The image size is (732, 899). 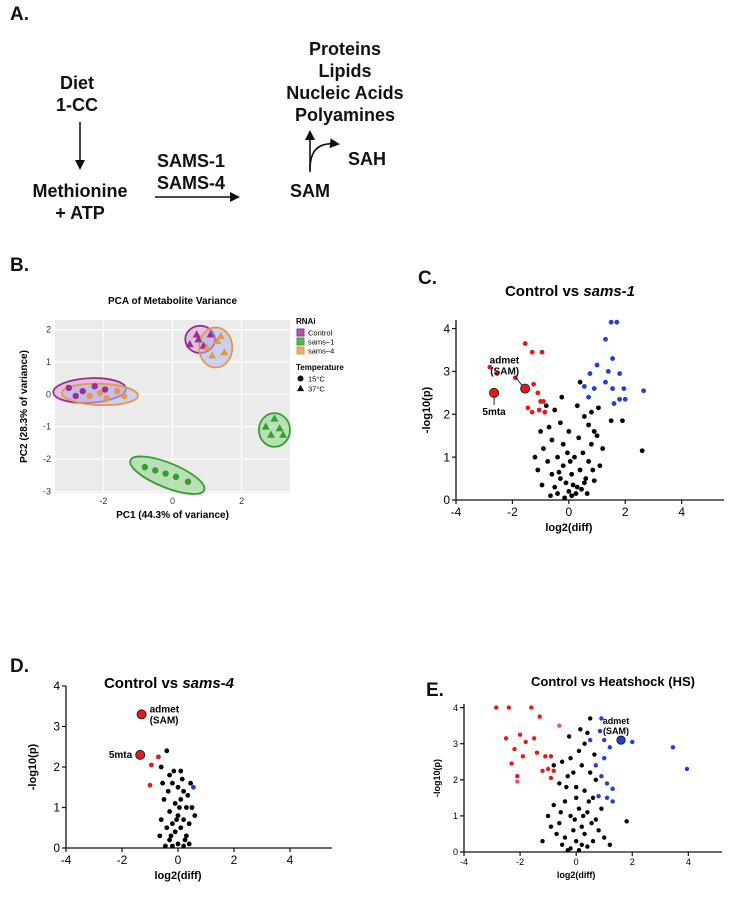 I want to click on pathway-sah: SAH, so click(x=366, y=159).